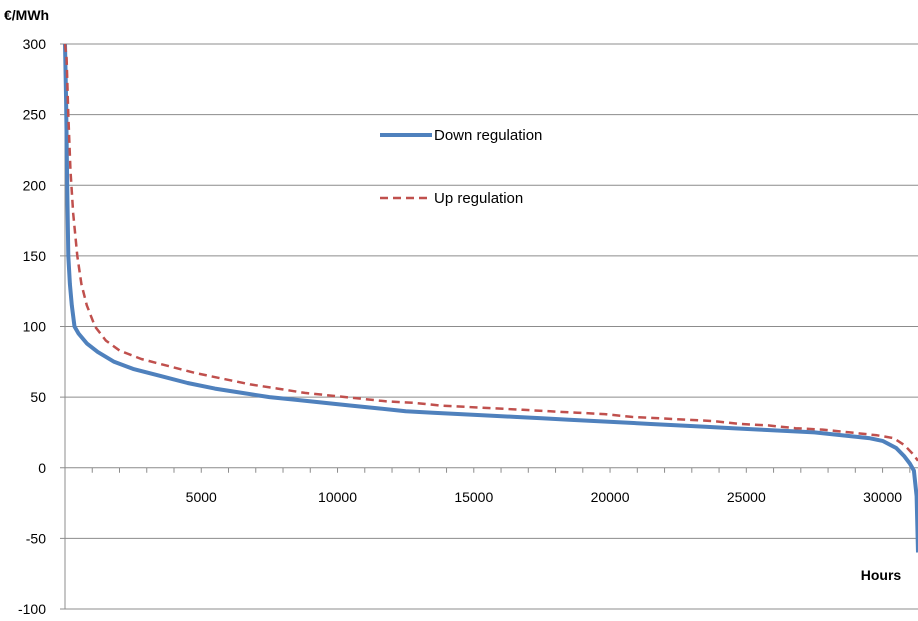 Image resolution: width=918 pixels, height=621 pixels. Describe the element at coordinates (882, 497) in the screenshot. I see `x-tick-label: 30000` at that location.